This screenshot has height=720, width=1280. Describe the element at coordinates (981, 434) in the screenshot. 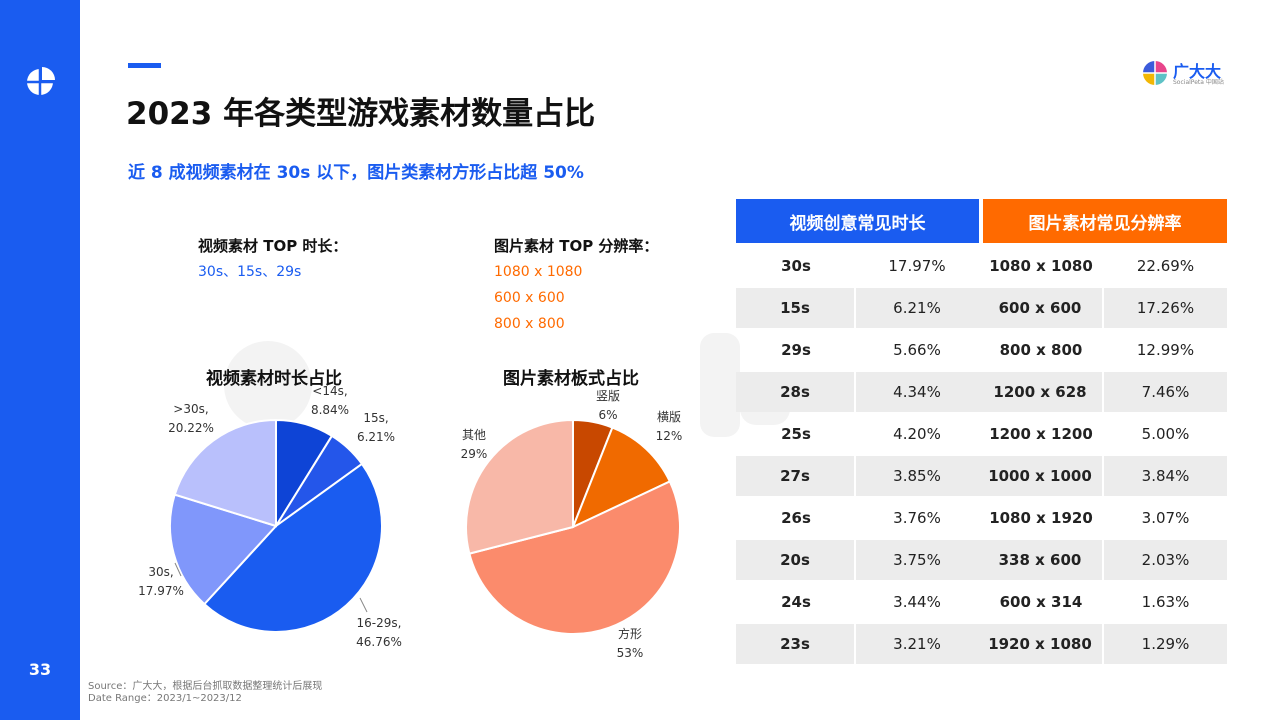

I see `table-row: 25s 4.20% 1200 x 1200 5.00%` at that location.